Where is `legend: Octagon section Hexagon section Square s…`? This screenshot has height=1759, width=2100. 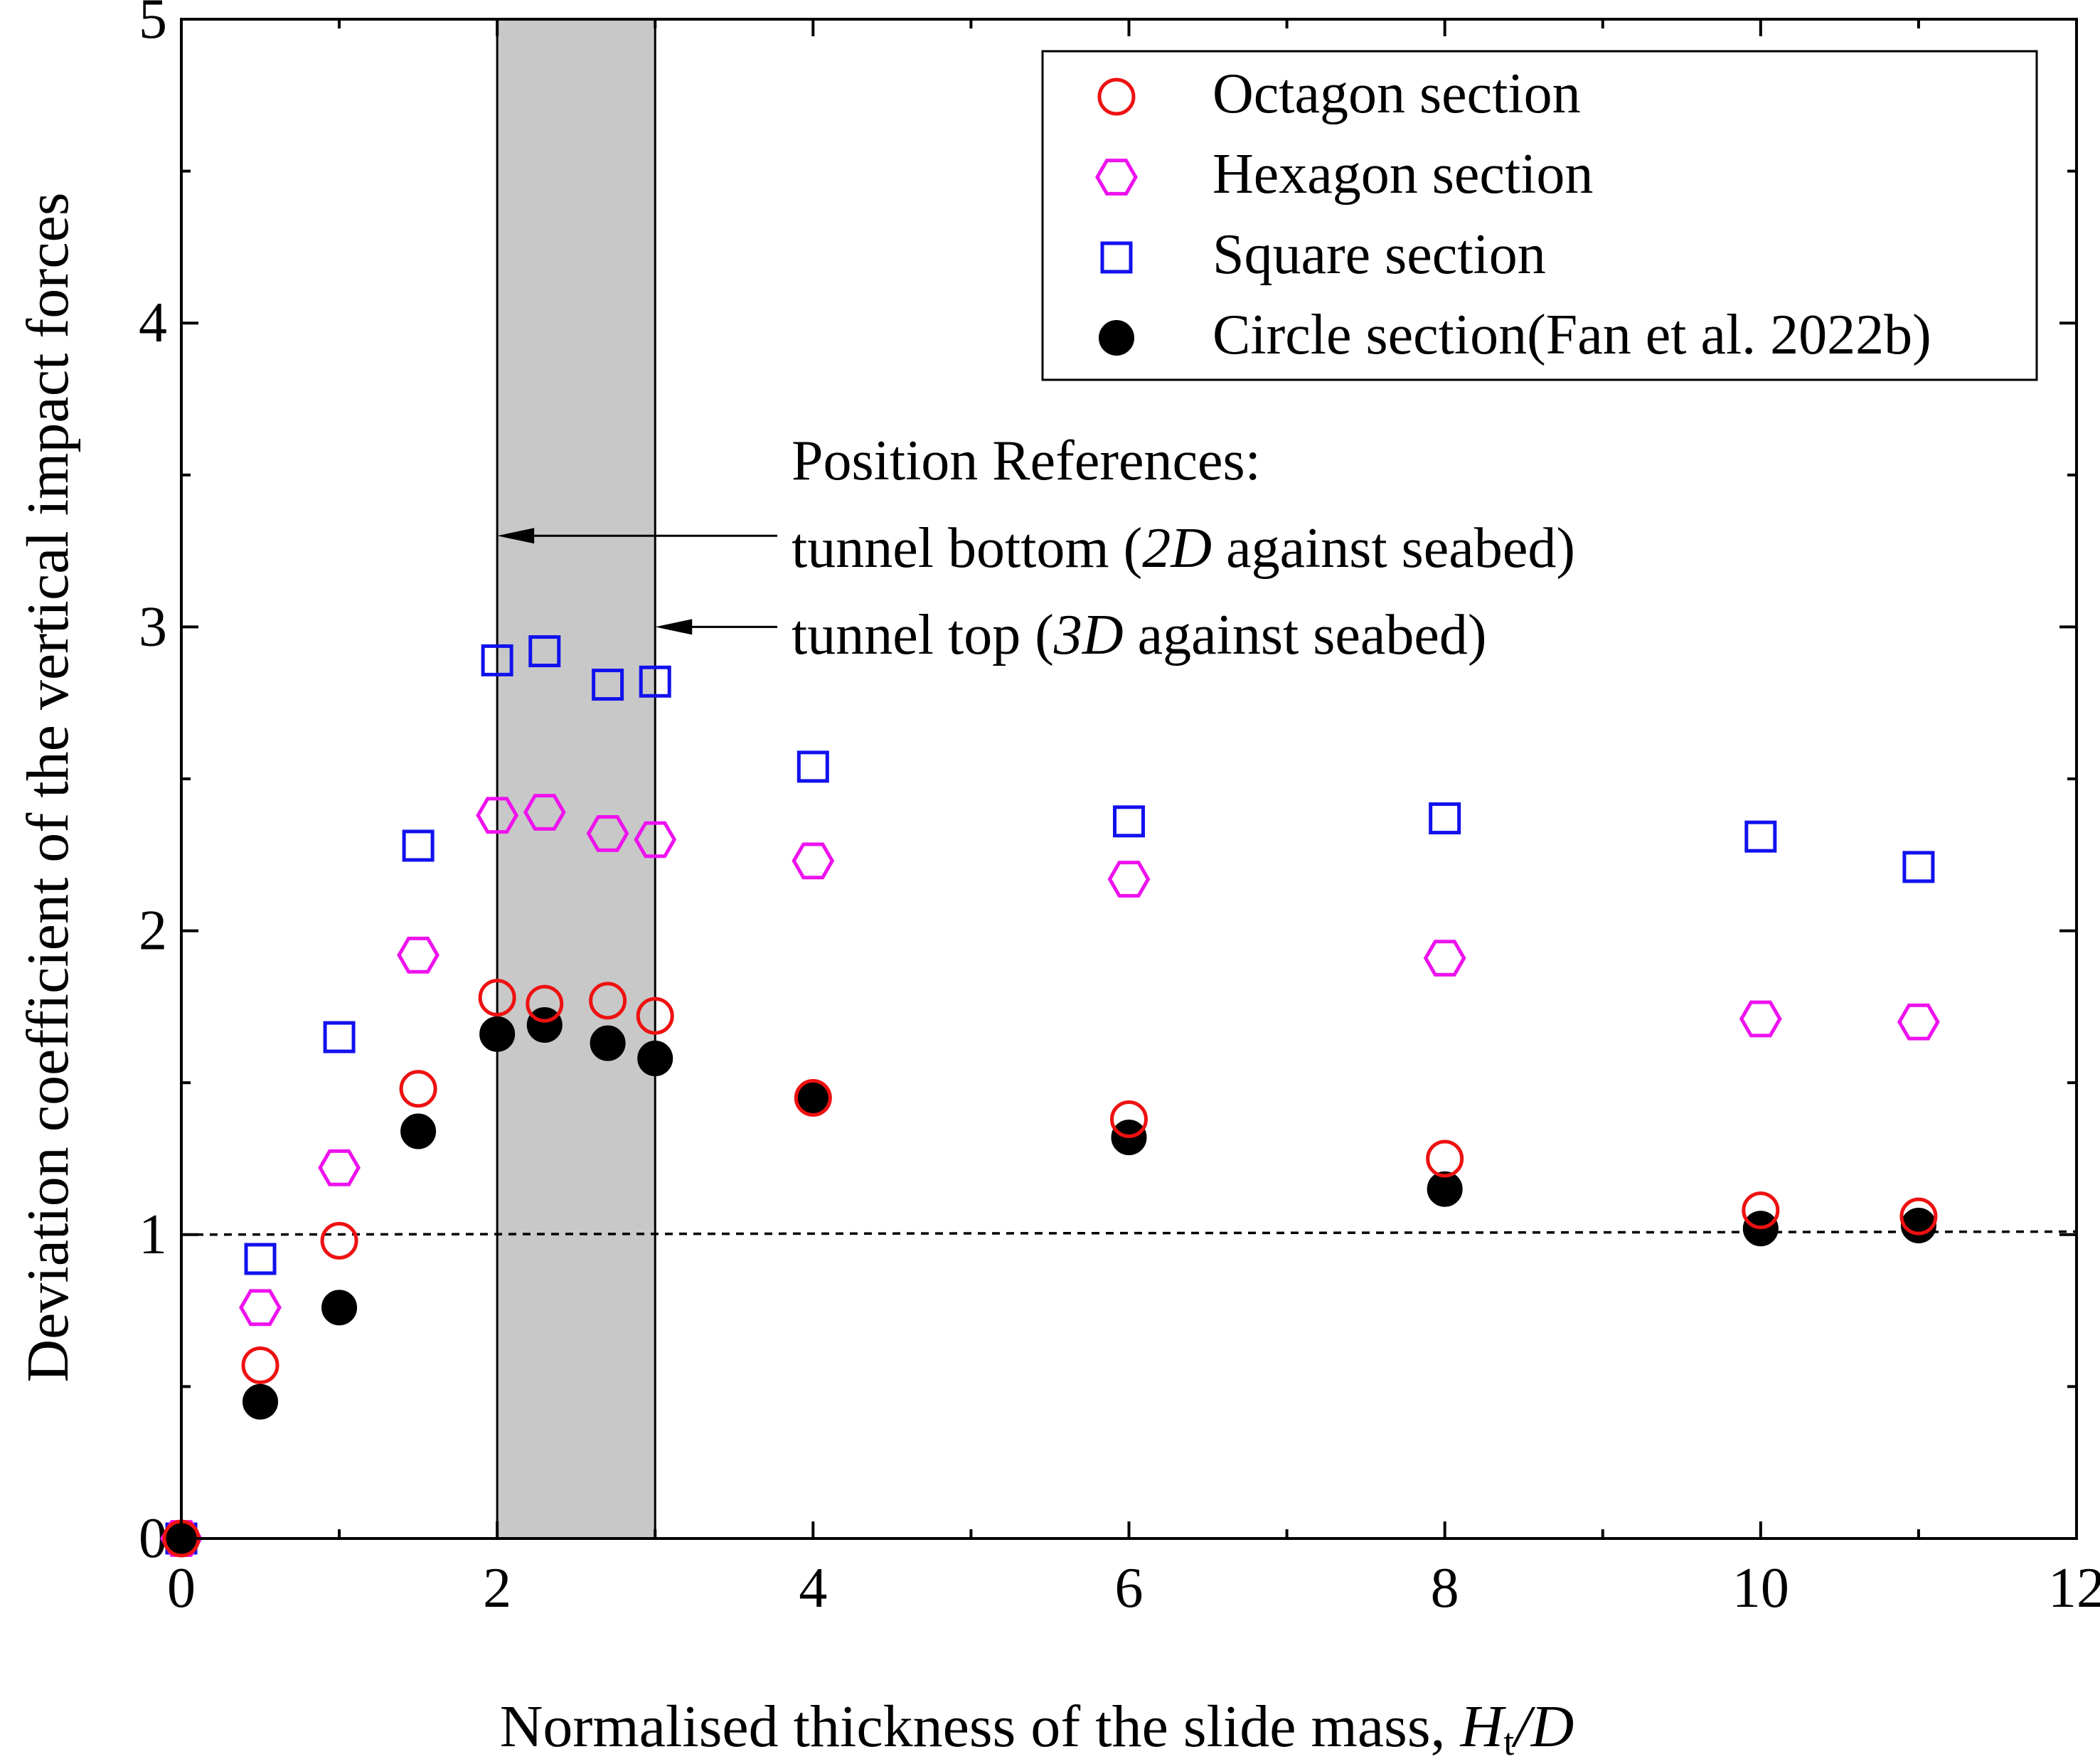
legend: Octagon section Hexagon section Square s… is located at coordinates (1539, 215).